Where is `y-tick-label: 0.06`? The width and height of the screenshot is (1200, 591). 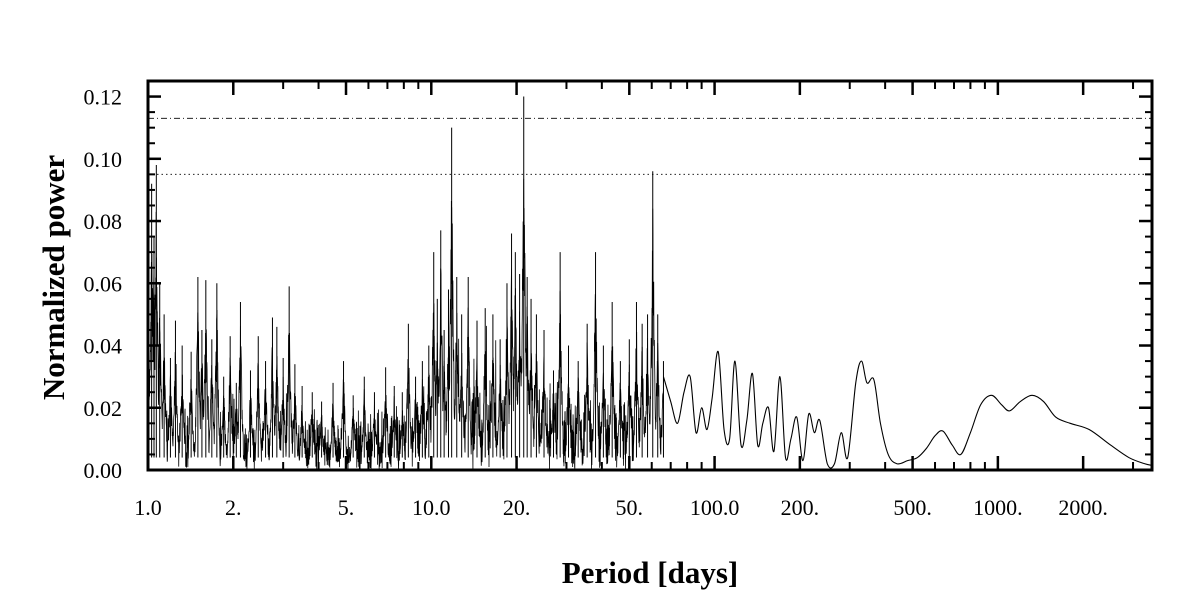
y-tick-label: 0.06 is located at coordinates (103, 283).